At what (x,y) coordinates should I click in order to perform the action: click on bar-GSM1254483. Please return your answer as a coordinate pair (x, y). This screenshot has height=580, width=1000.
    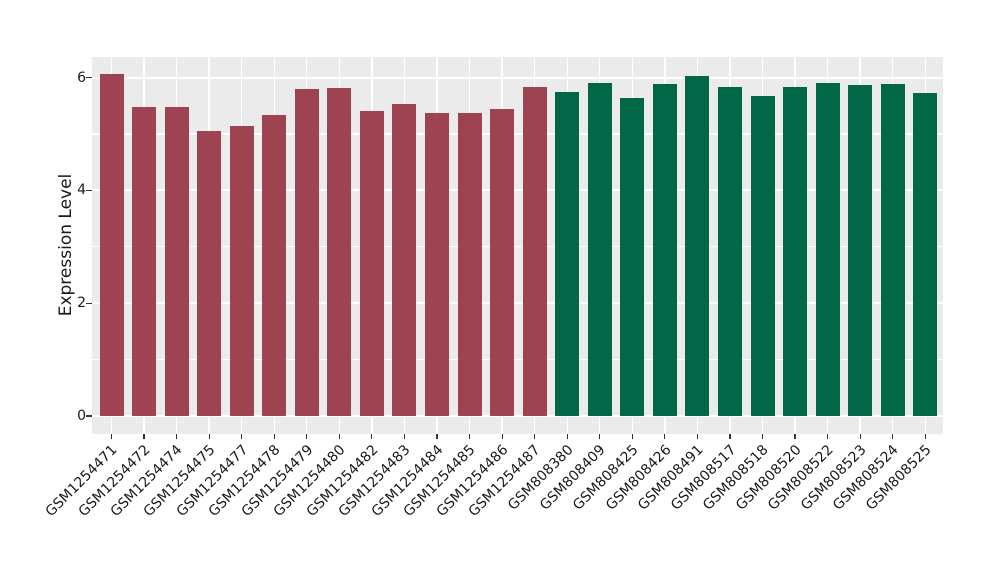
    Looking at the image, I should click on (404, 260).